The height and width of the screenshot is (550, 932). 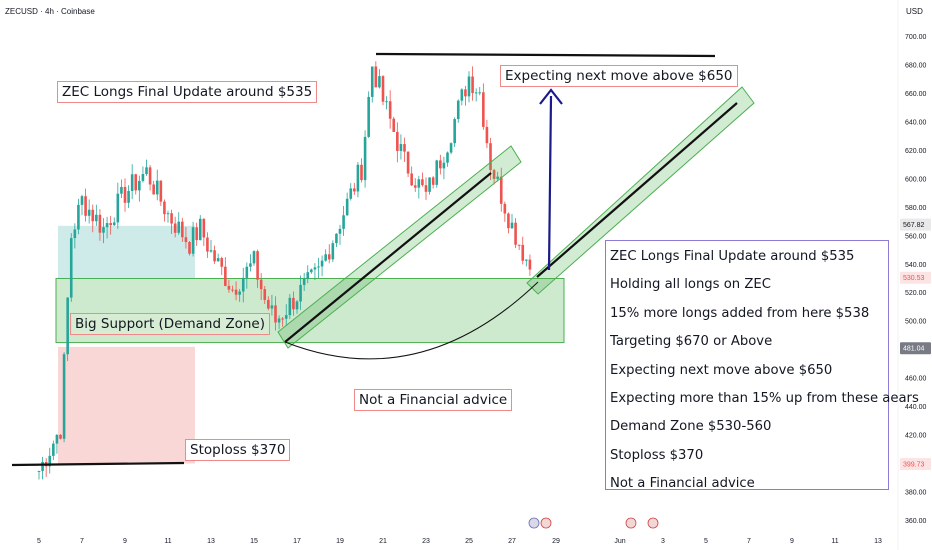 I want to click on x-tick-label: 27, so click(x=512, y=541).